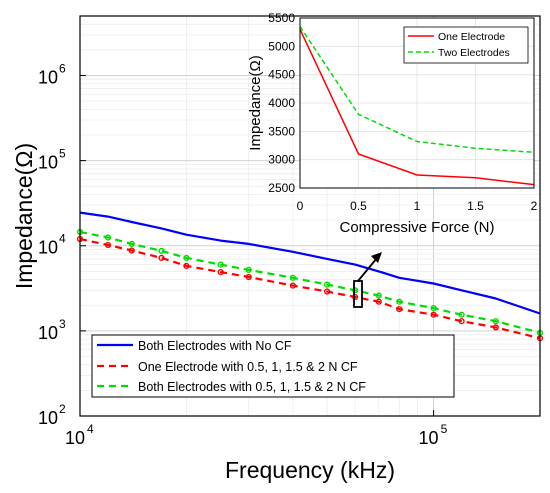 This screenshot has width=550, height=493. What do you see at coordinates (62, 154) in the screenshot?
I see `main-y-tick-exponent: 5` at bounding box center [62, 154].